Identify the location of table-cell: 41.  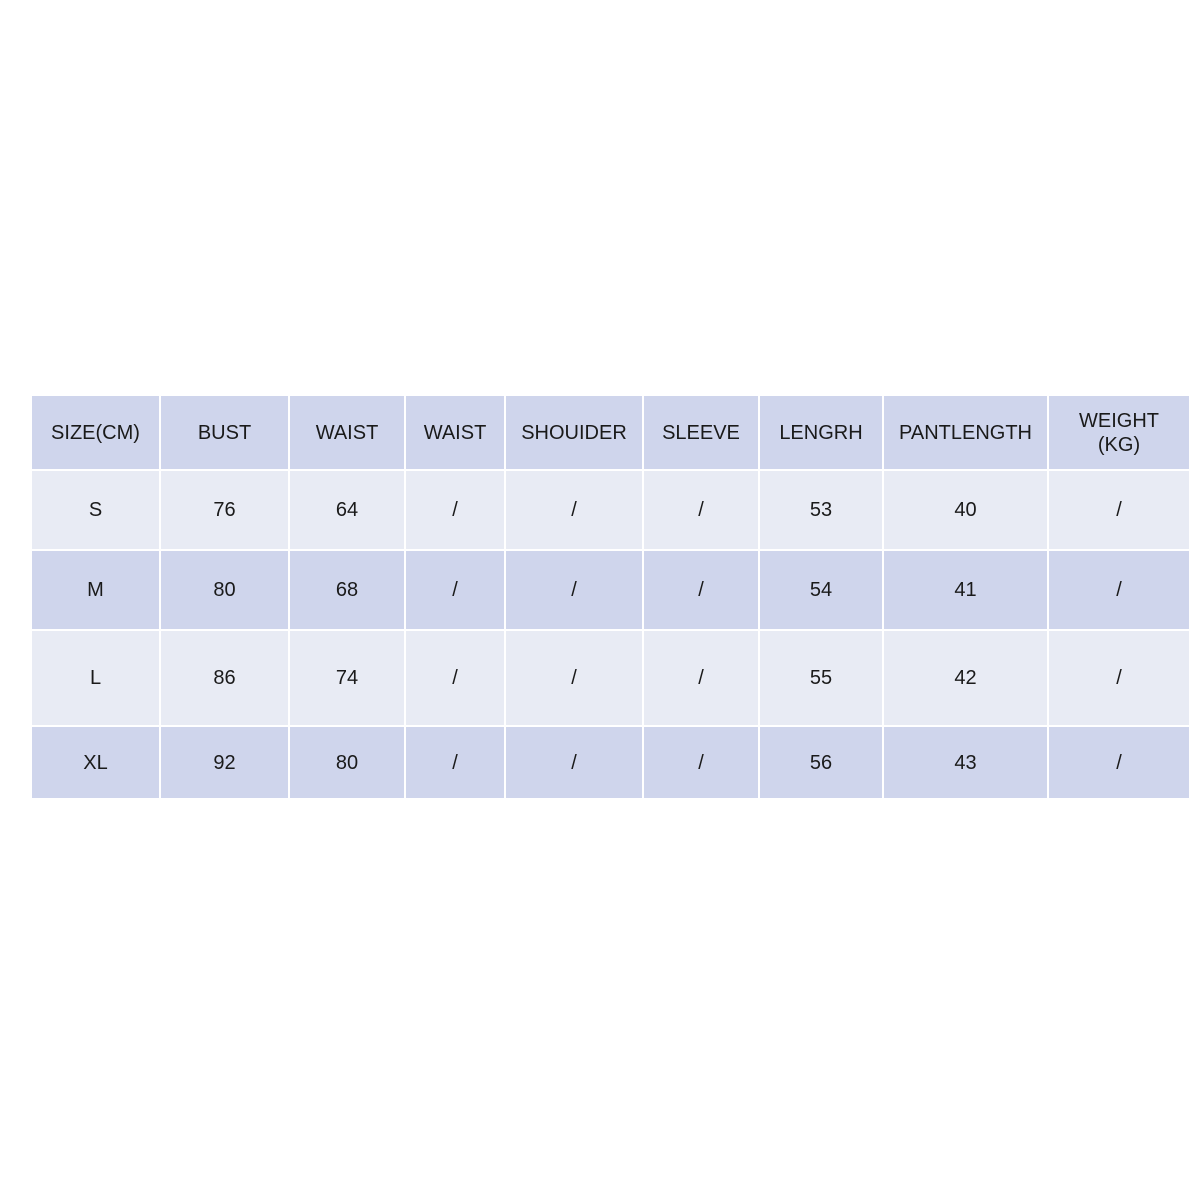
(965, 590).